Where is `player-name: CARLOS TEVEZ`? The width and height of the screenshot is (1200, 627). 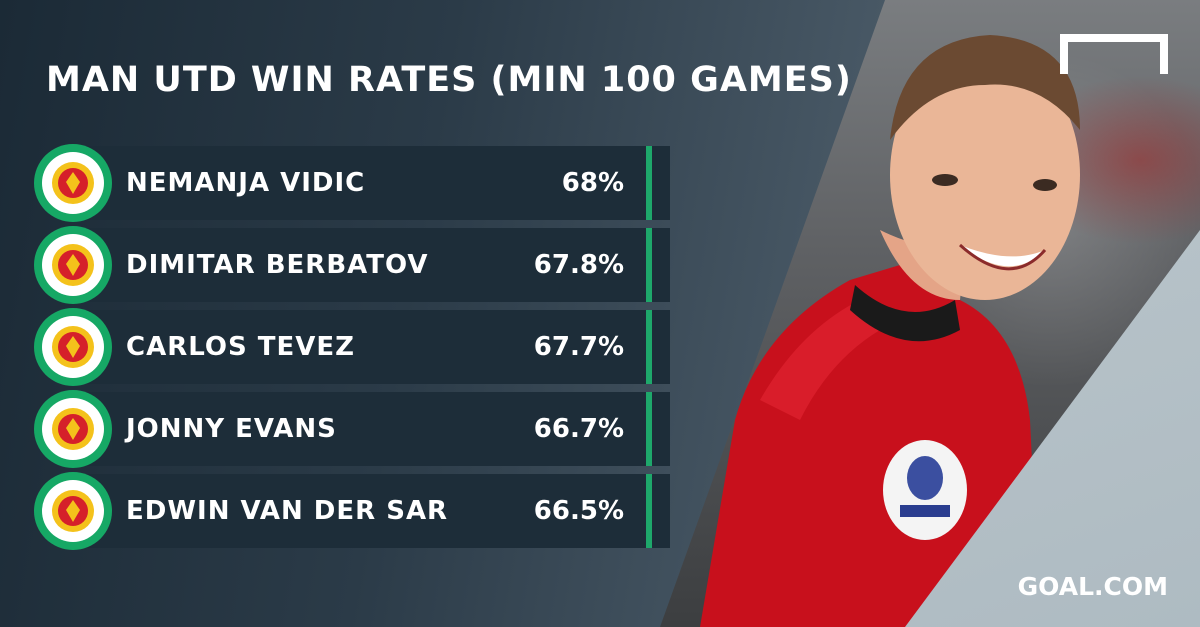
player-name: CARLOS TEVEZ is located at coordinates (240, 347).